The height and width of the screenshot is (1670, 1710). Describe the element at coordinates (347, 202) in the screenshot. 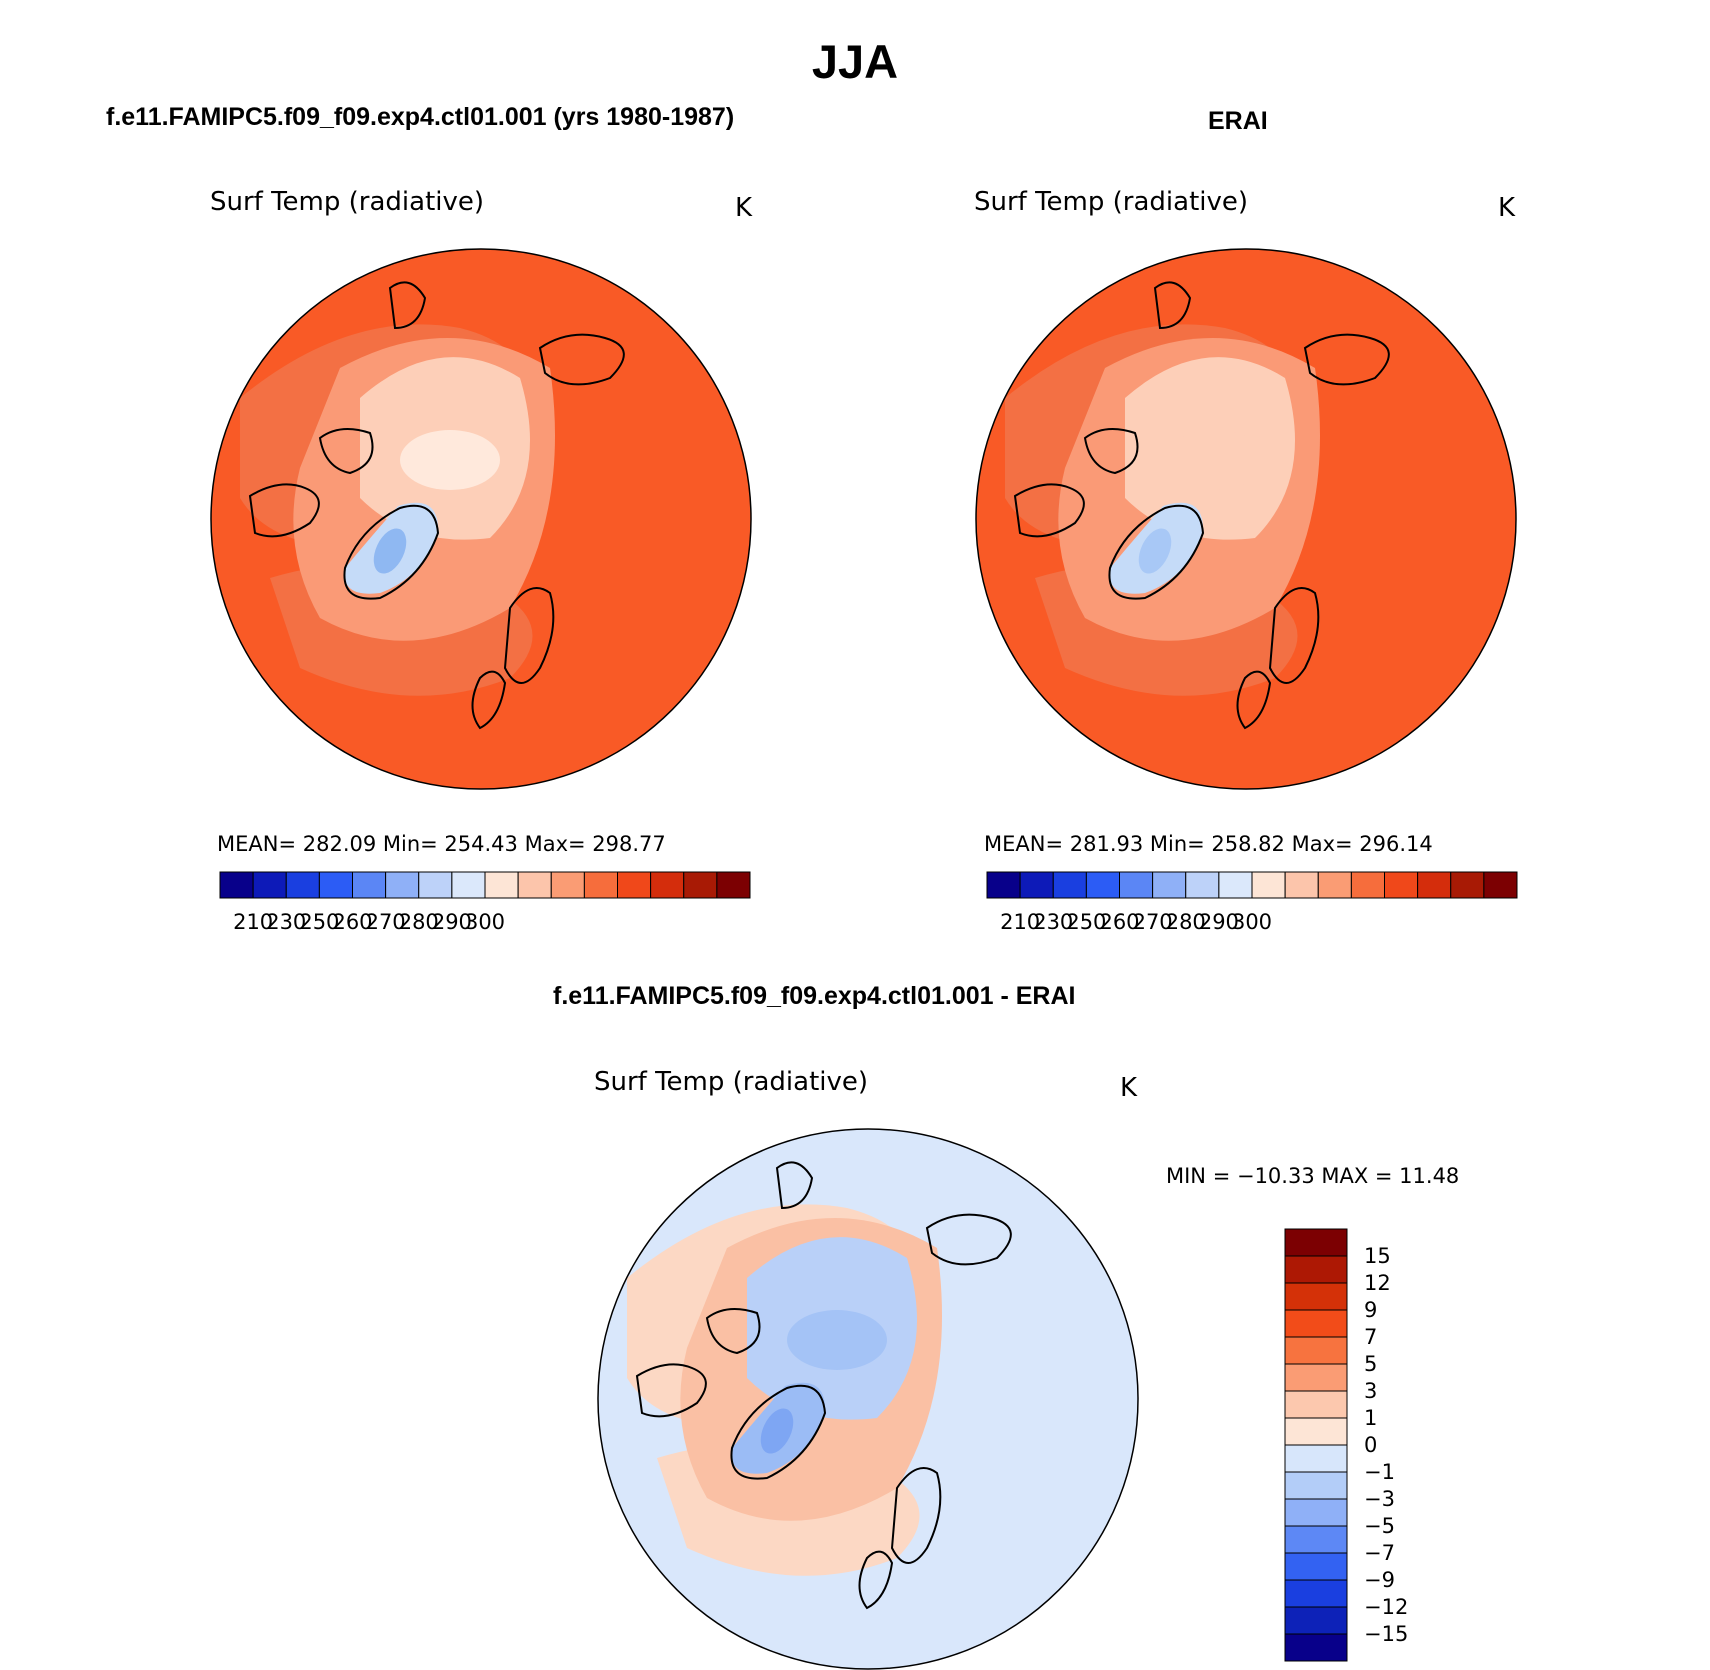

I see `model-variable-label: Surf Temp (radiative)` at that location.